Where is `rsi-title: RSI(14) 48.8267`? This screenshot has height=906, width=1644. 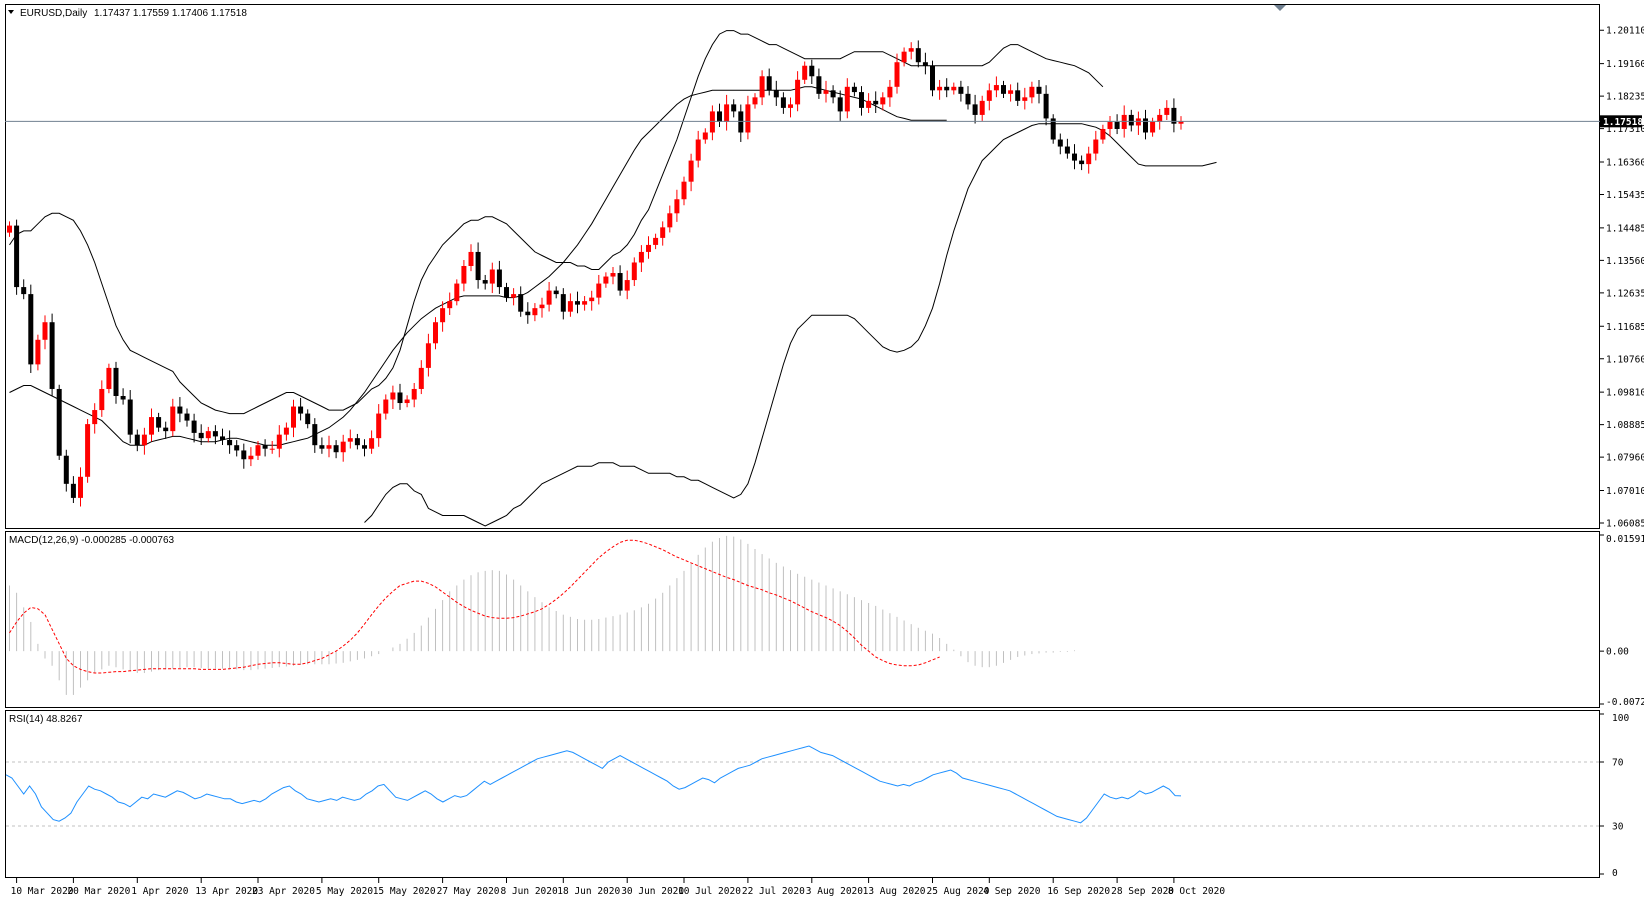
rsi-title: RSI(14) 48.8267 is located at coordinates (46, 719).